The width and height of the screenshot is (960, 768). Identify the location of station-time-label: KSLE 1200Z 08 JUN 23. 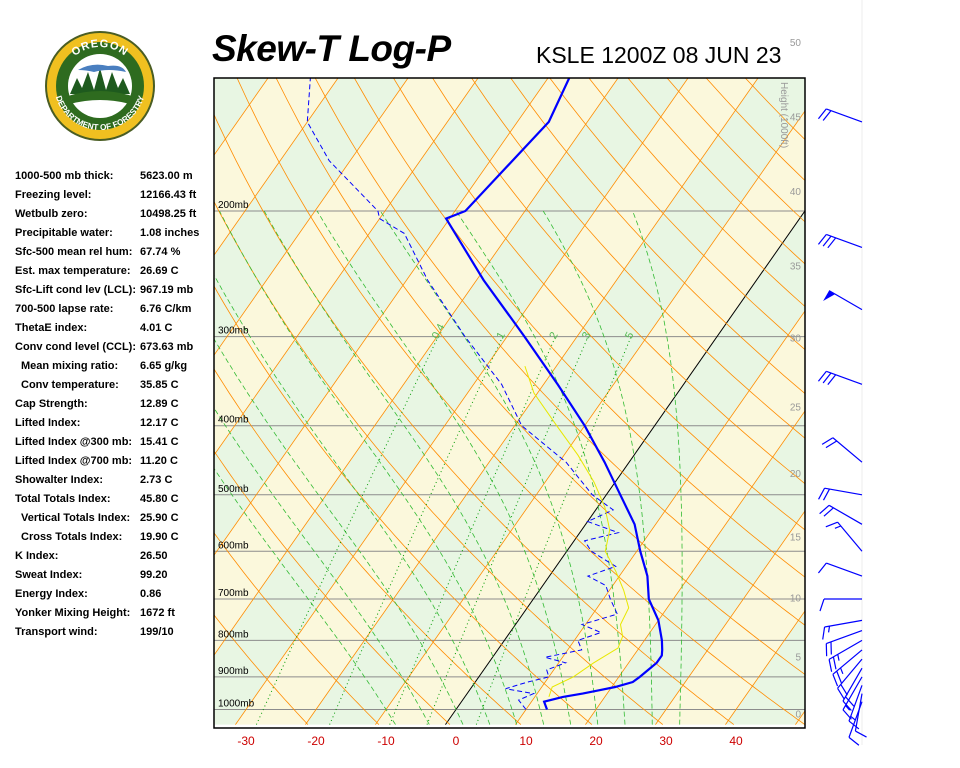
(659, 55).